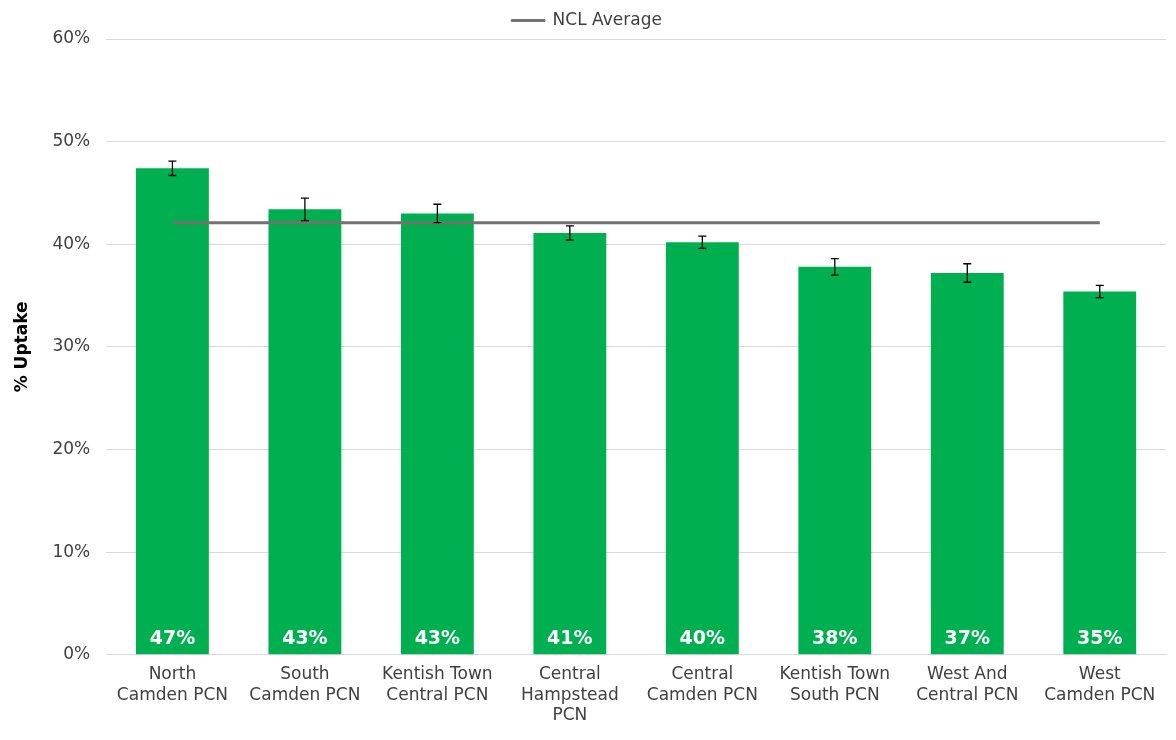 This screenshot has height=740, width=1176. Describe the element at coordinates (570, 637) in the screenshot. I see `data-label: 41%` at that location.